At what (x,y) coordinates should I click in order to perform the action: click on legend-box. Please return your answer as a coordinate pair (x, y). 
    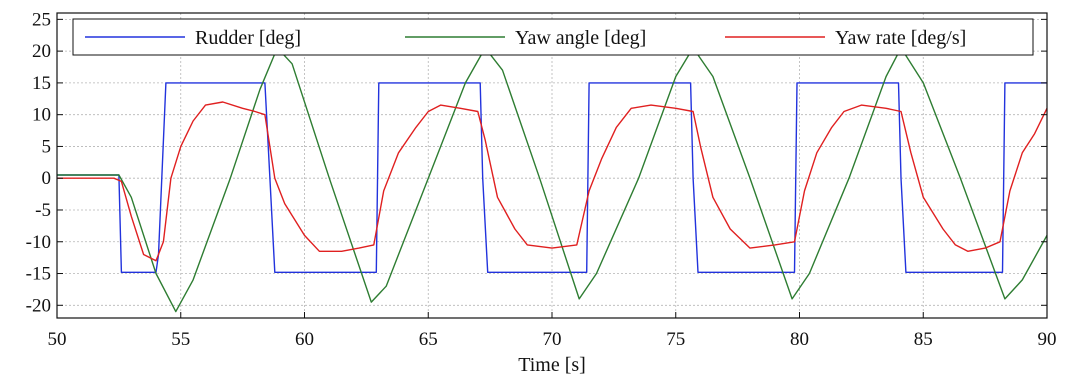
    Looking at the image, I should click on (553, 37).